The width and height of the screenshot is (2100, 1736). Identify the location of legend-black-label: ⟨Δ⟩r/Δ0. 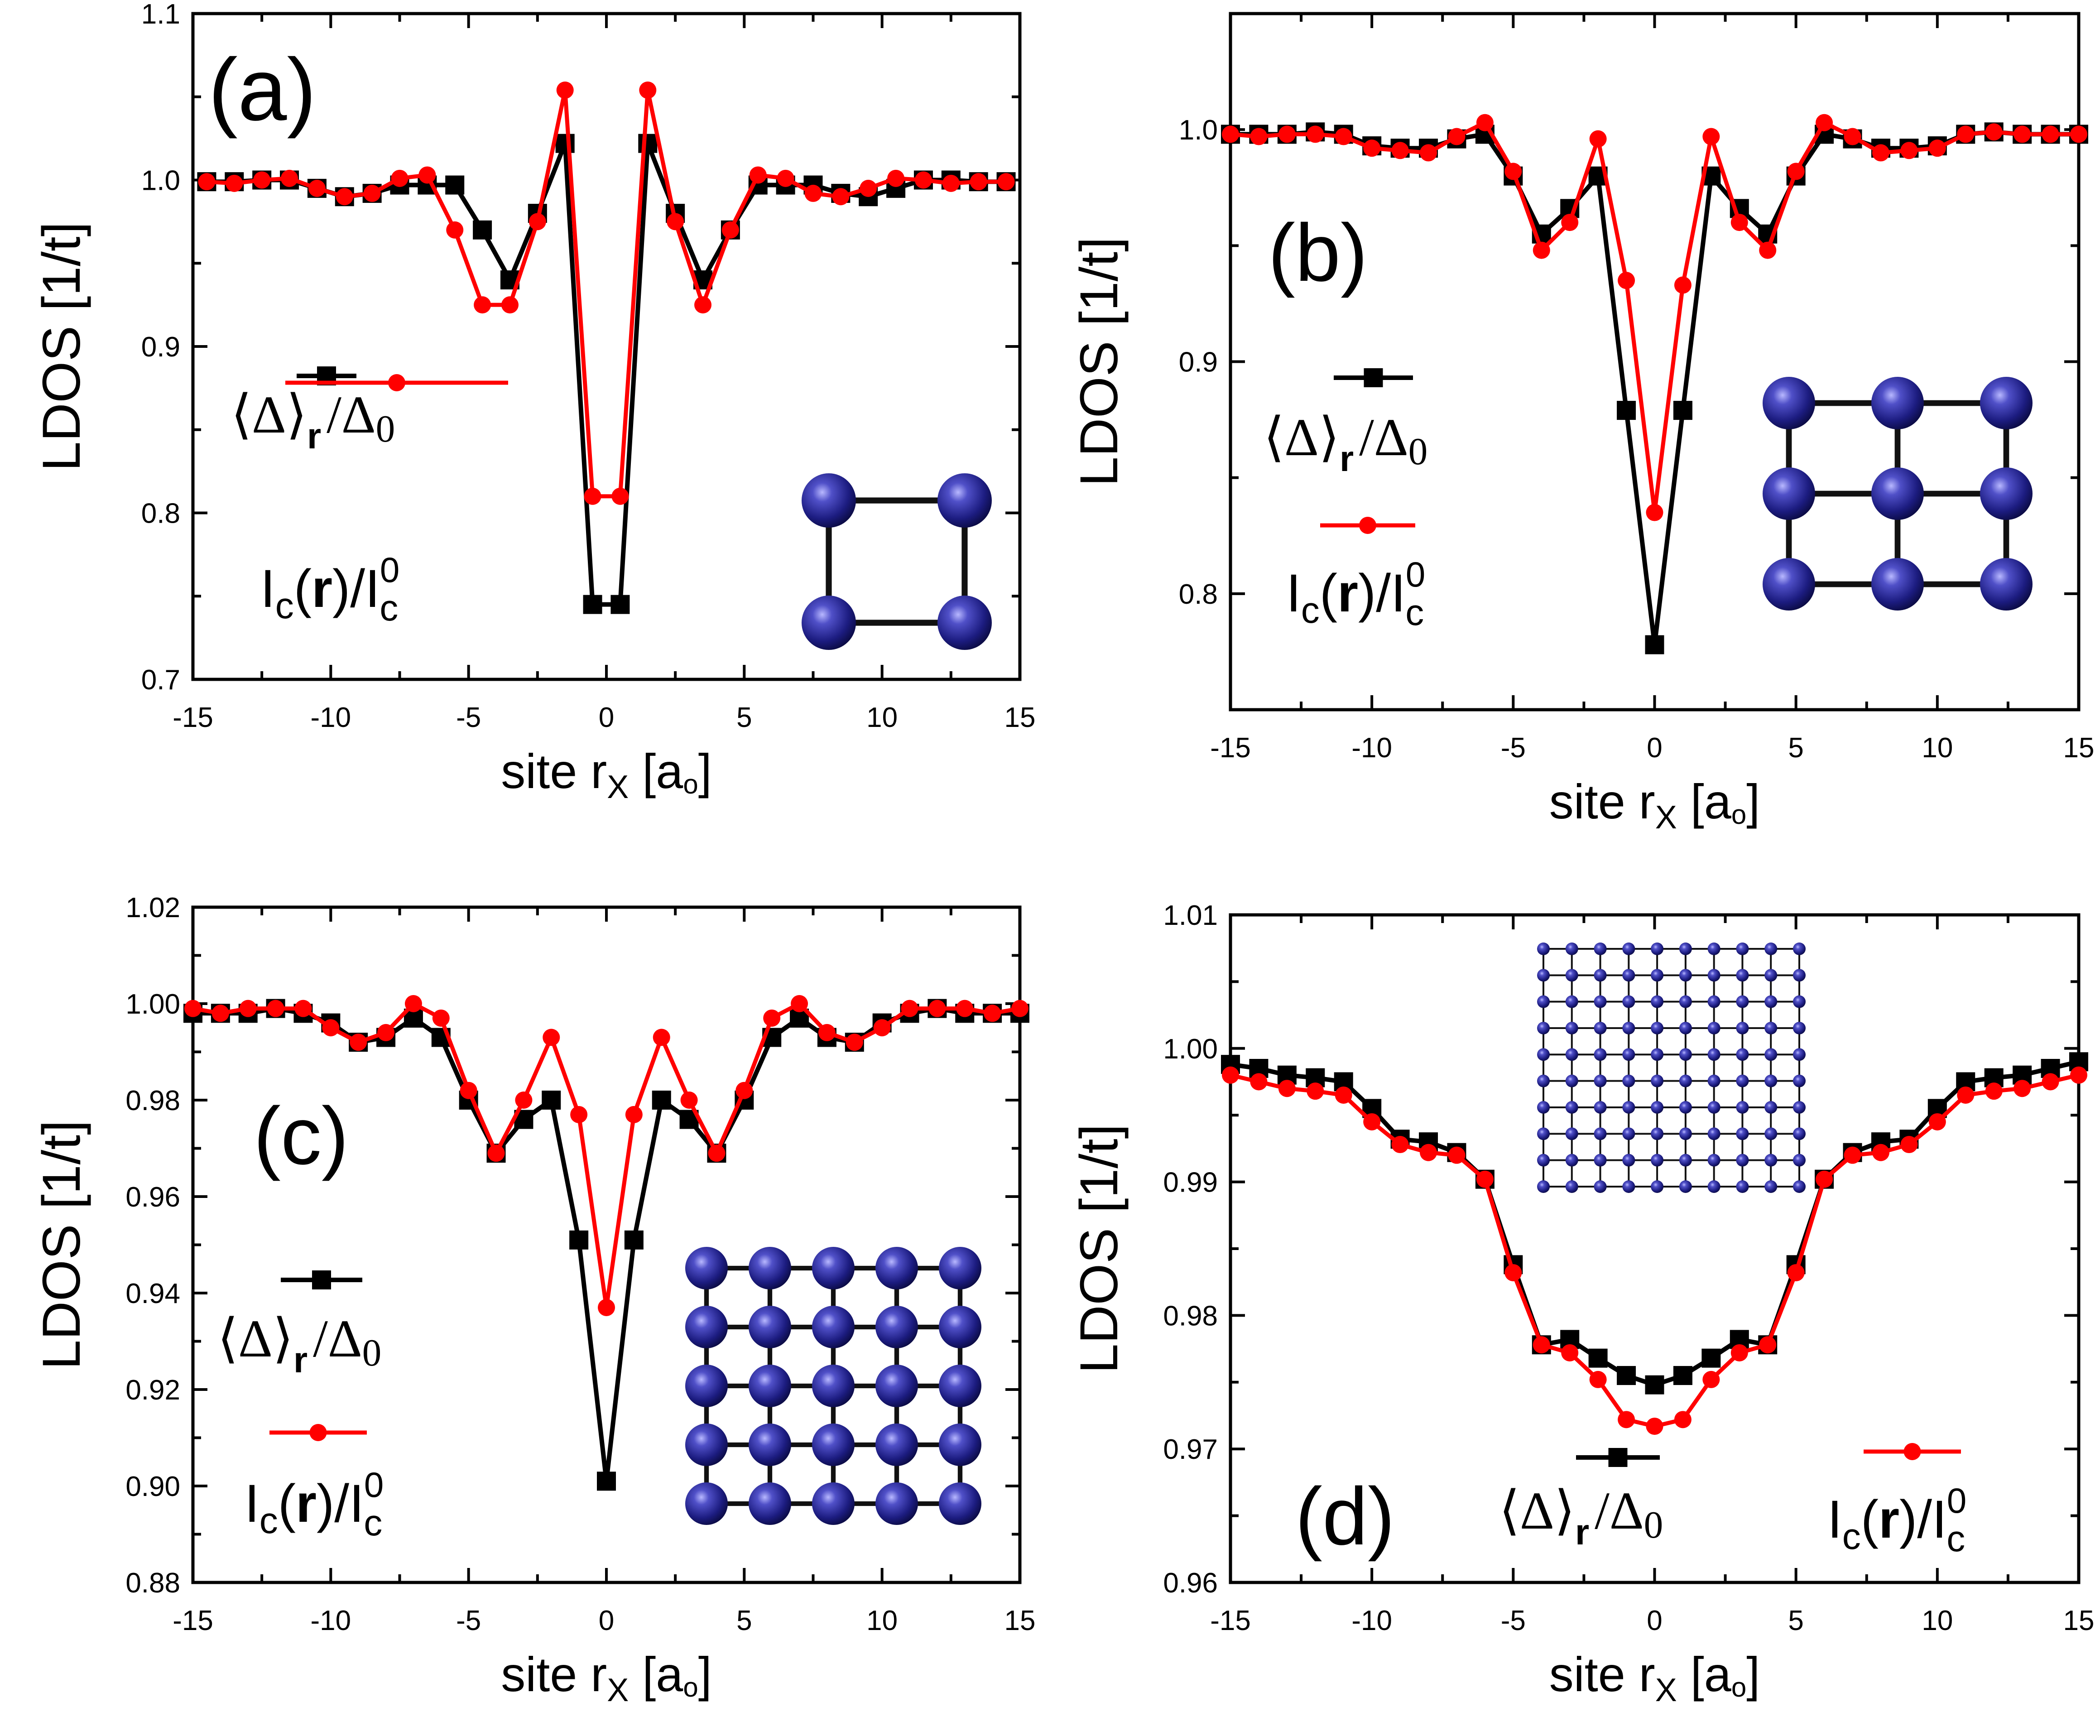
(299, 1344).